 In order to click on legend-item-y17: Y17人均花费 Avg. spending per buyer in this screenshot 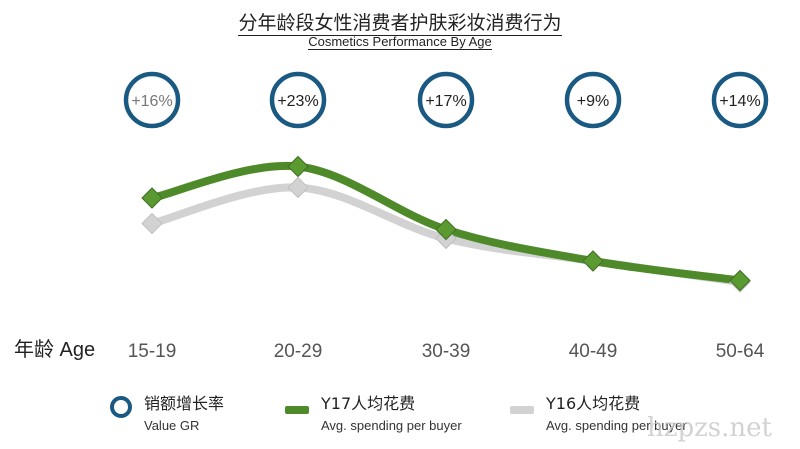, I will do `click(373, 411)`.